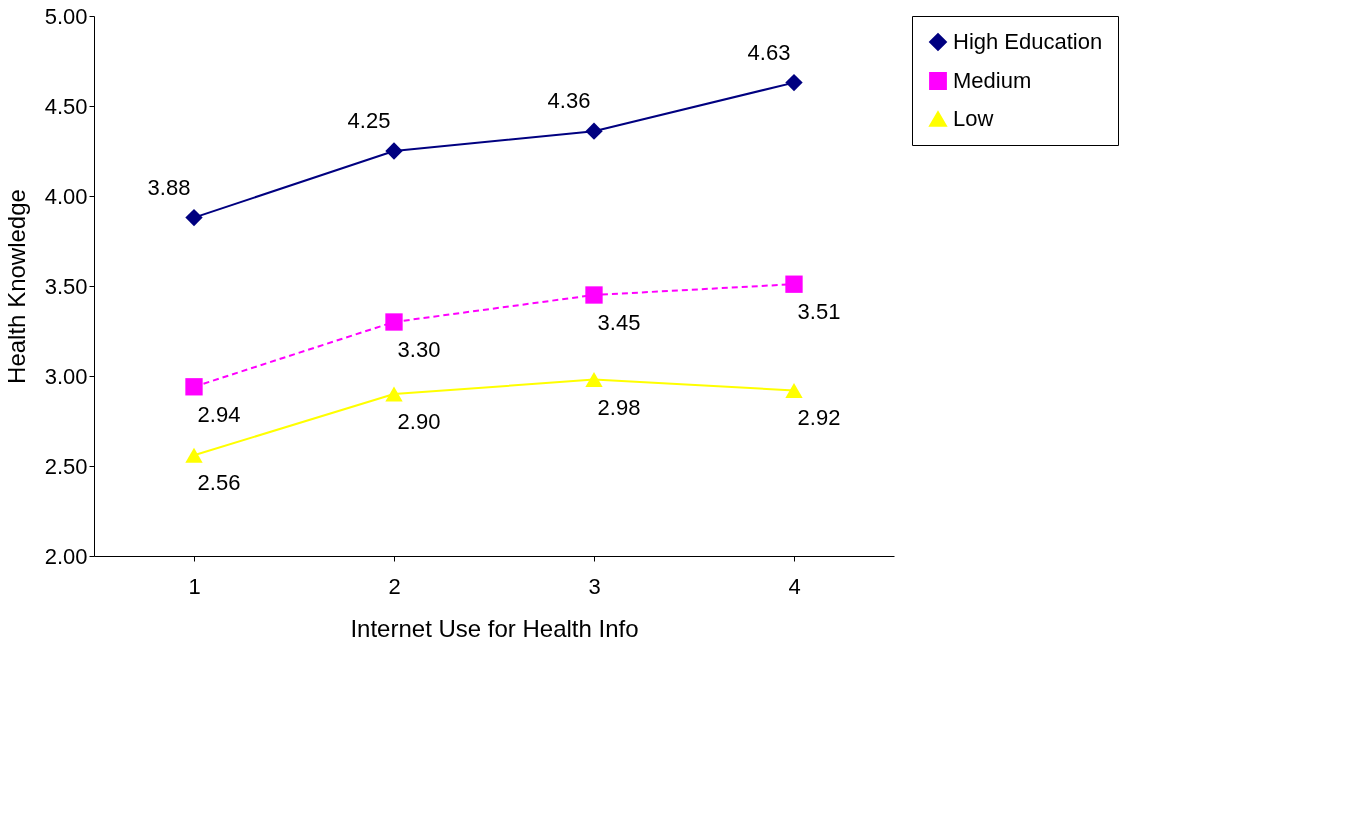 The height and width of the screenshot is (819, 1355). What do you see at coordinates (569, 101) in the screenshot?
I see `data-label: 4.36` at bounding box center [569, 101].